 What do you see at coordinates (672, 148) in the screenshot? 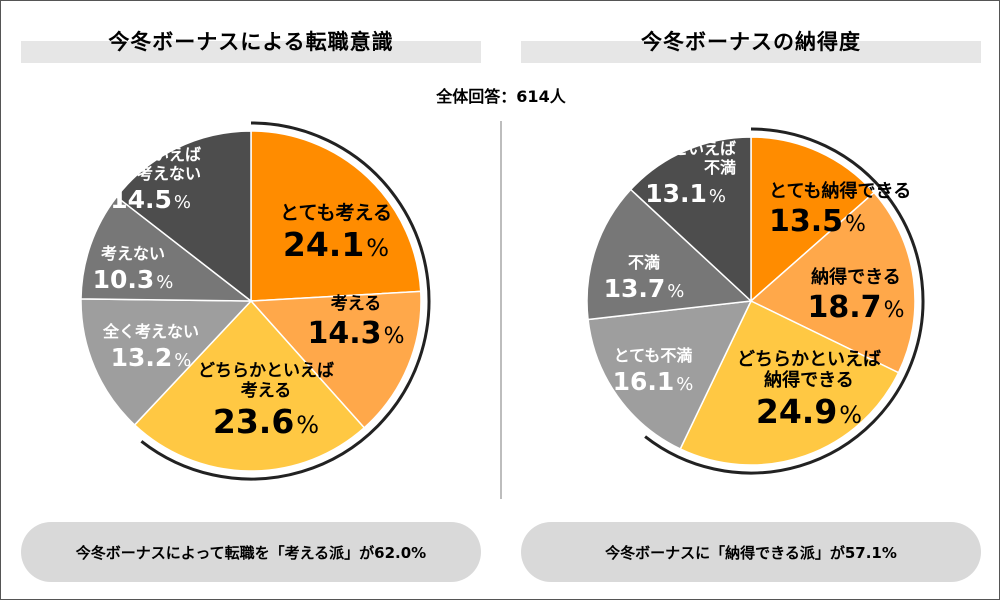
I see `right-slice-label-5: どちらかといえば` at bounding box center [672, 148].